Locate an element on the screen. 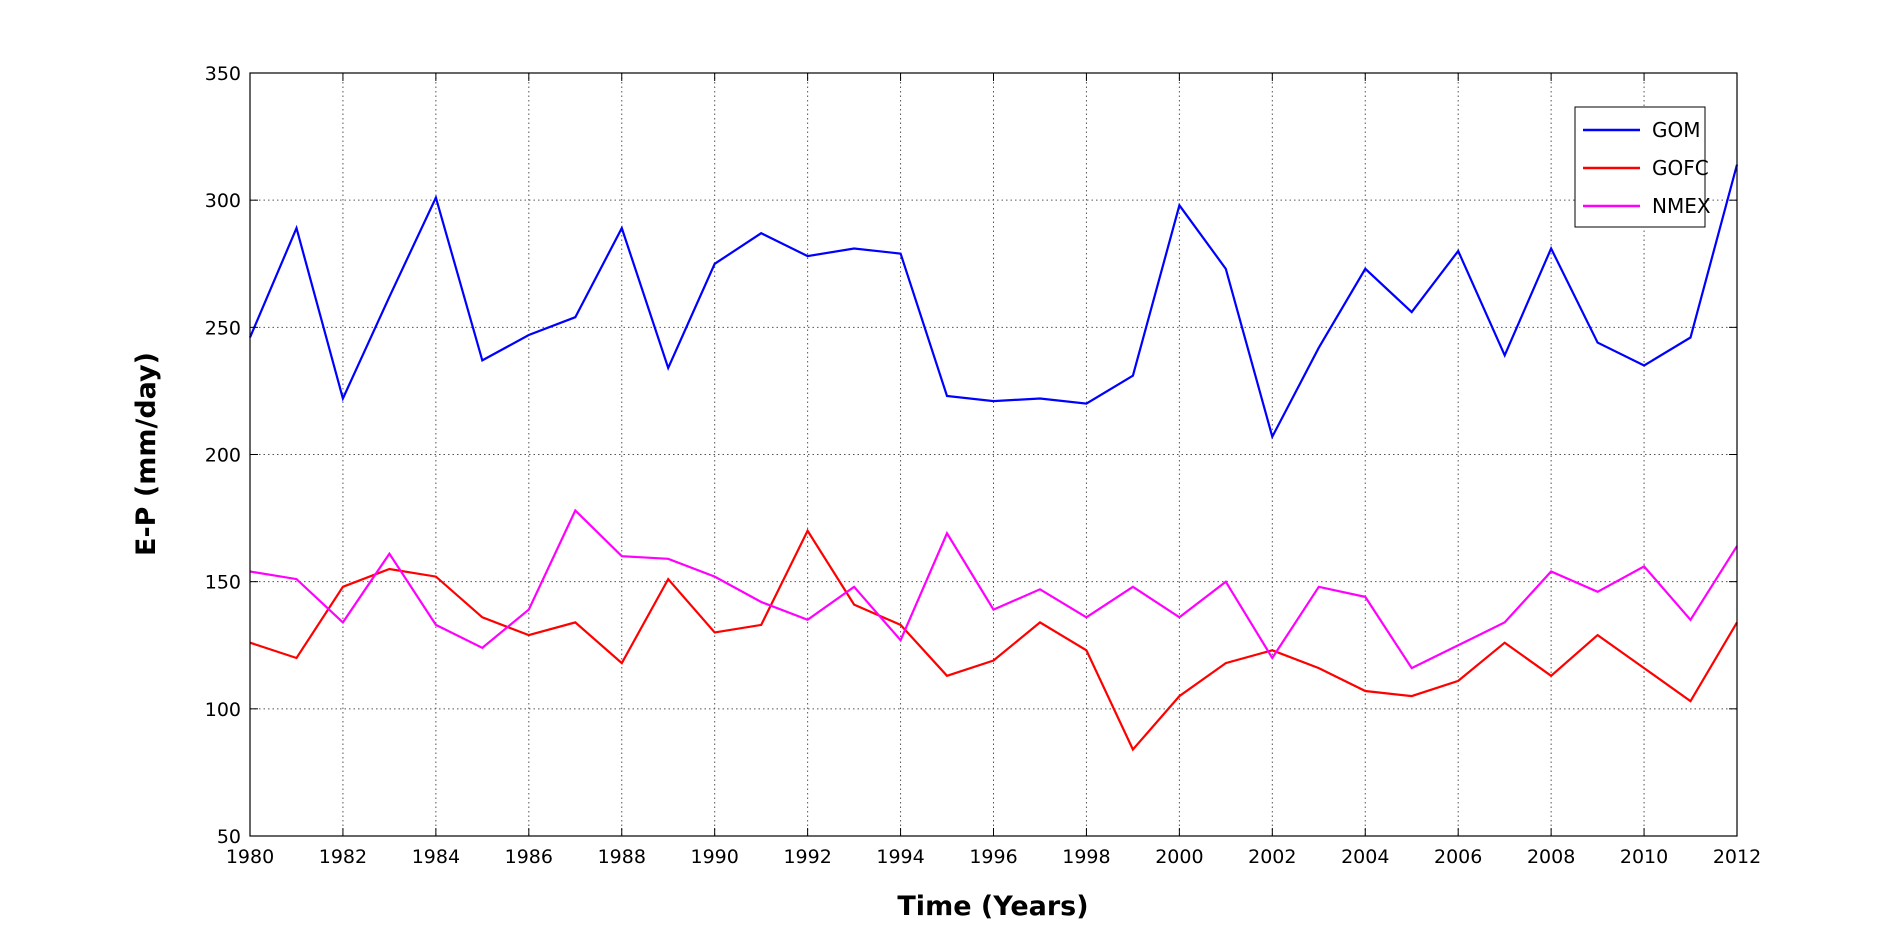 The width and height of the screenshot is (1898, 930). series-line-nmex is located at coordinates (993, 589).